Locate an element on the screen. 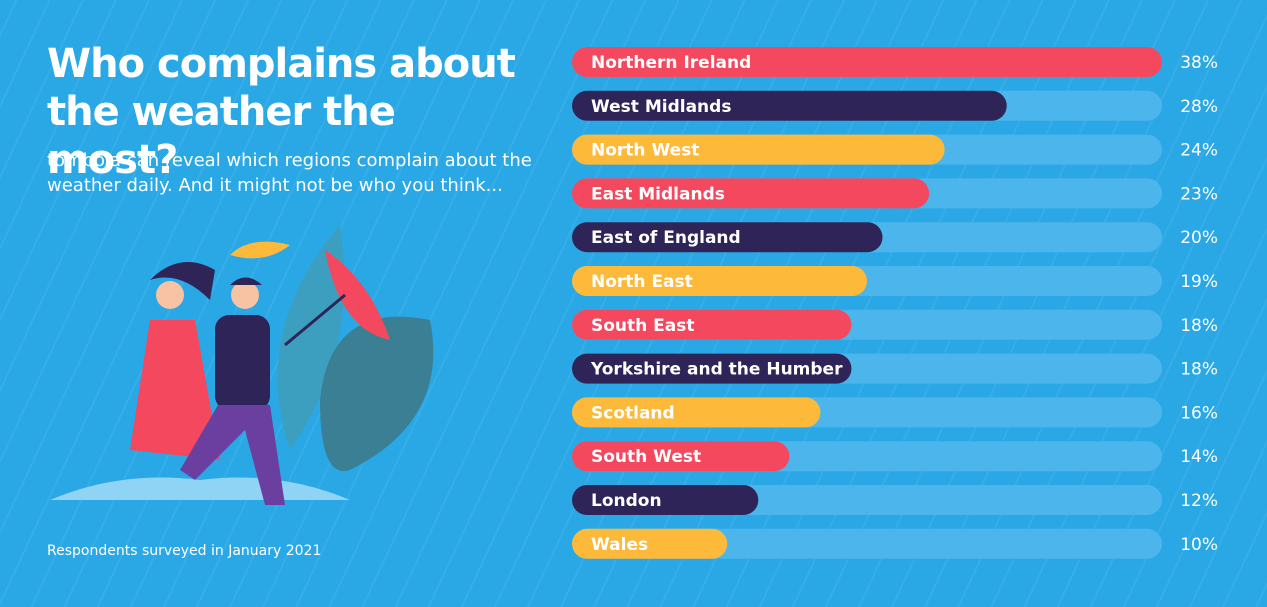  value-label: 12% is located at coordinates (1199, 501).